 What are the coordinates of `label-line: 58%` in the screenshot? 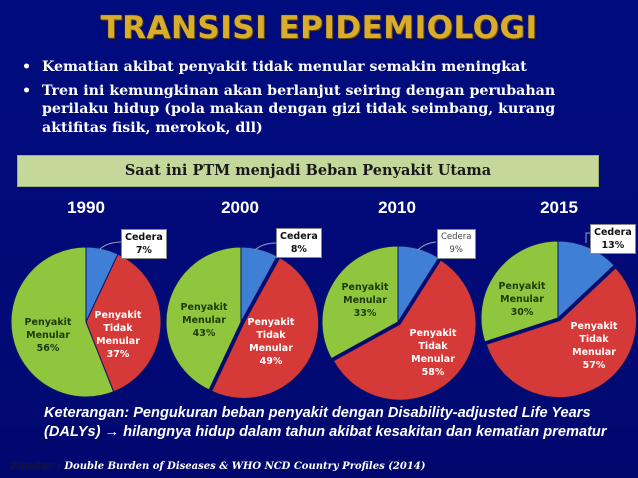 It's located at (433, 372).